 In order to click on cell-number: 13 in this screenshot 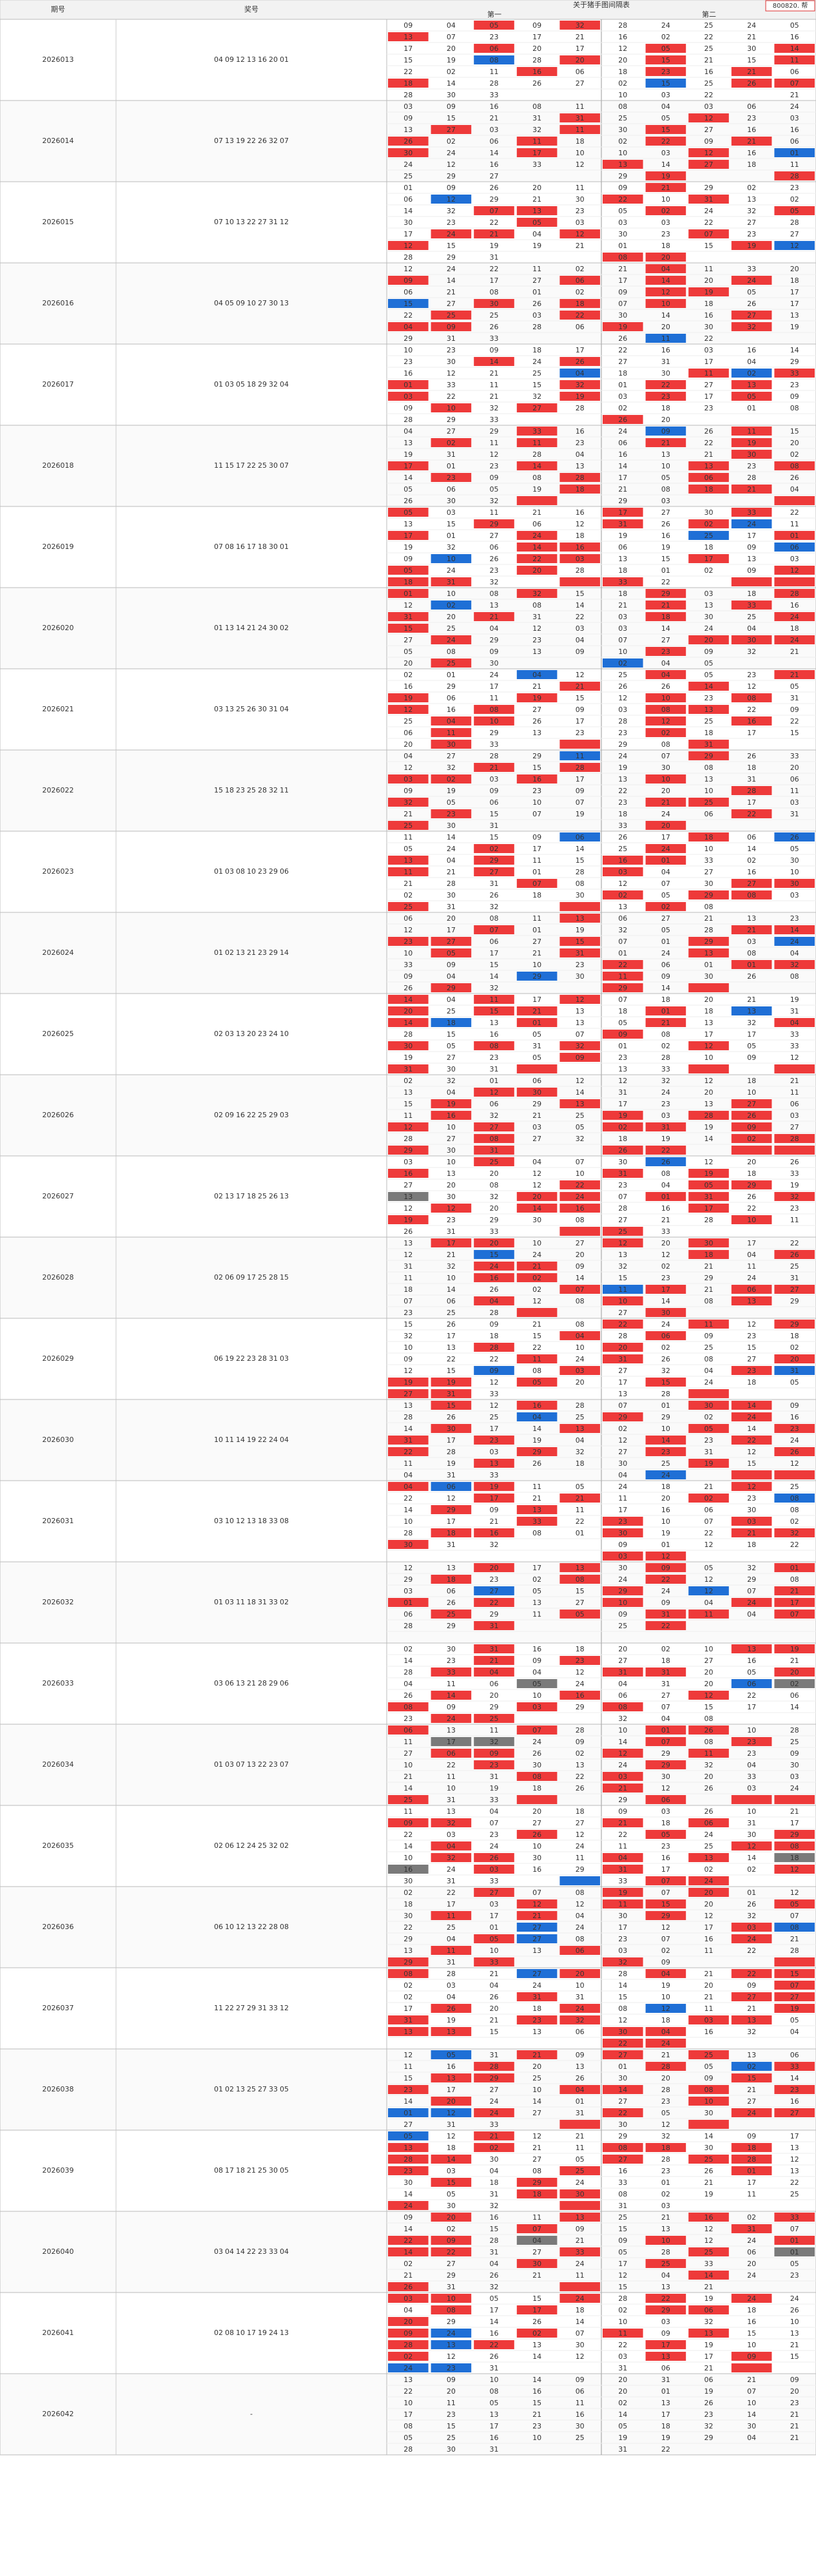, I will do `click(452, 1174)`.